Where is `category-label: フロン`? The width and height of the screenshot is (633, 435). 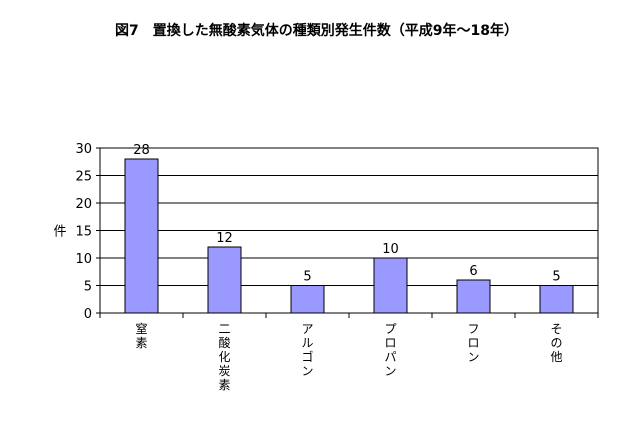 category-label: フロン is located at coordinates (473, 343).